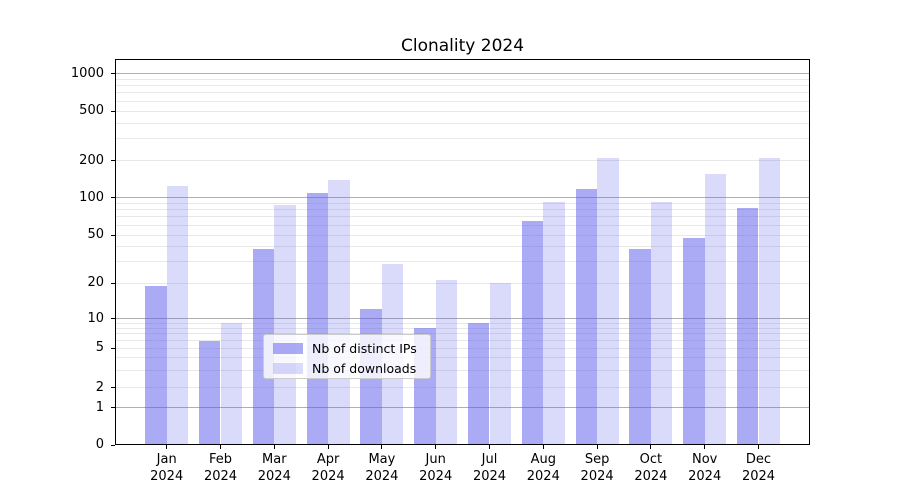 This screenshot has height=500, width=900. What do you see at coordinates (436, 468) in the screenshot?
I see `x-tick-label: Jun 2024` at bounding box center [436, 468].